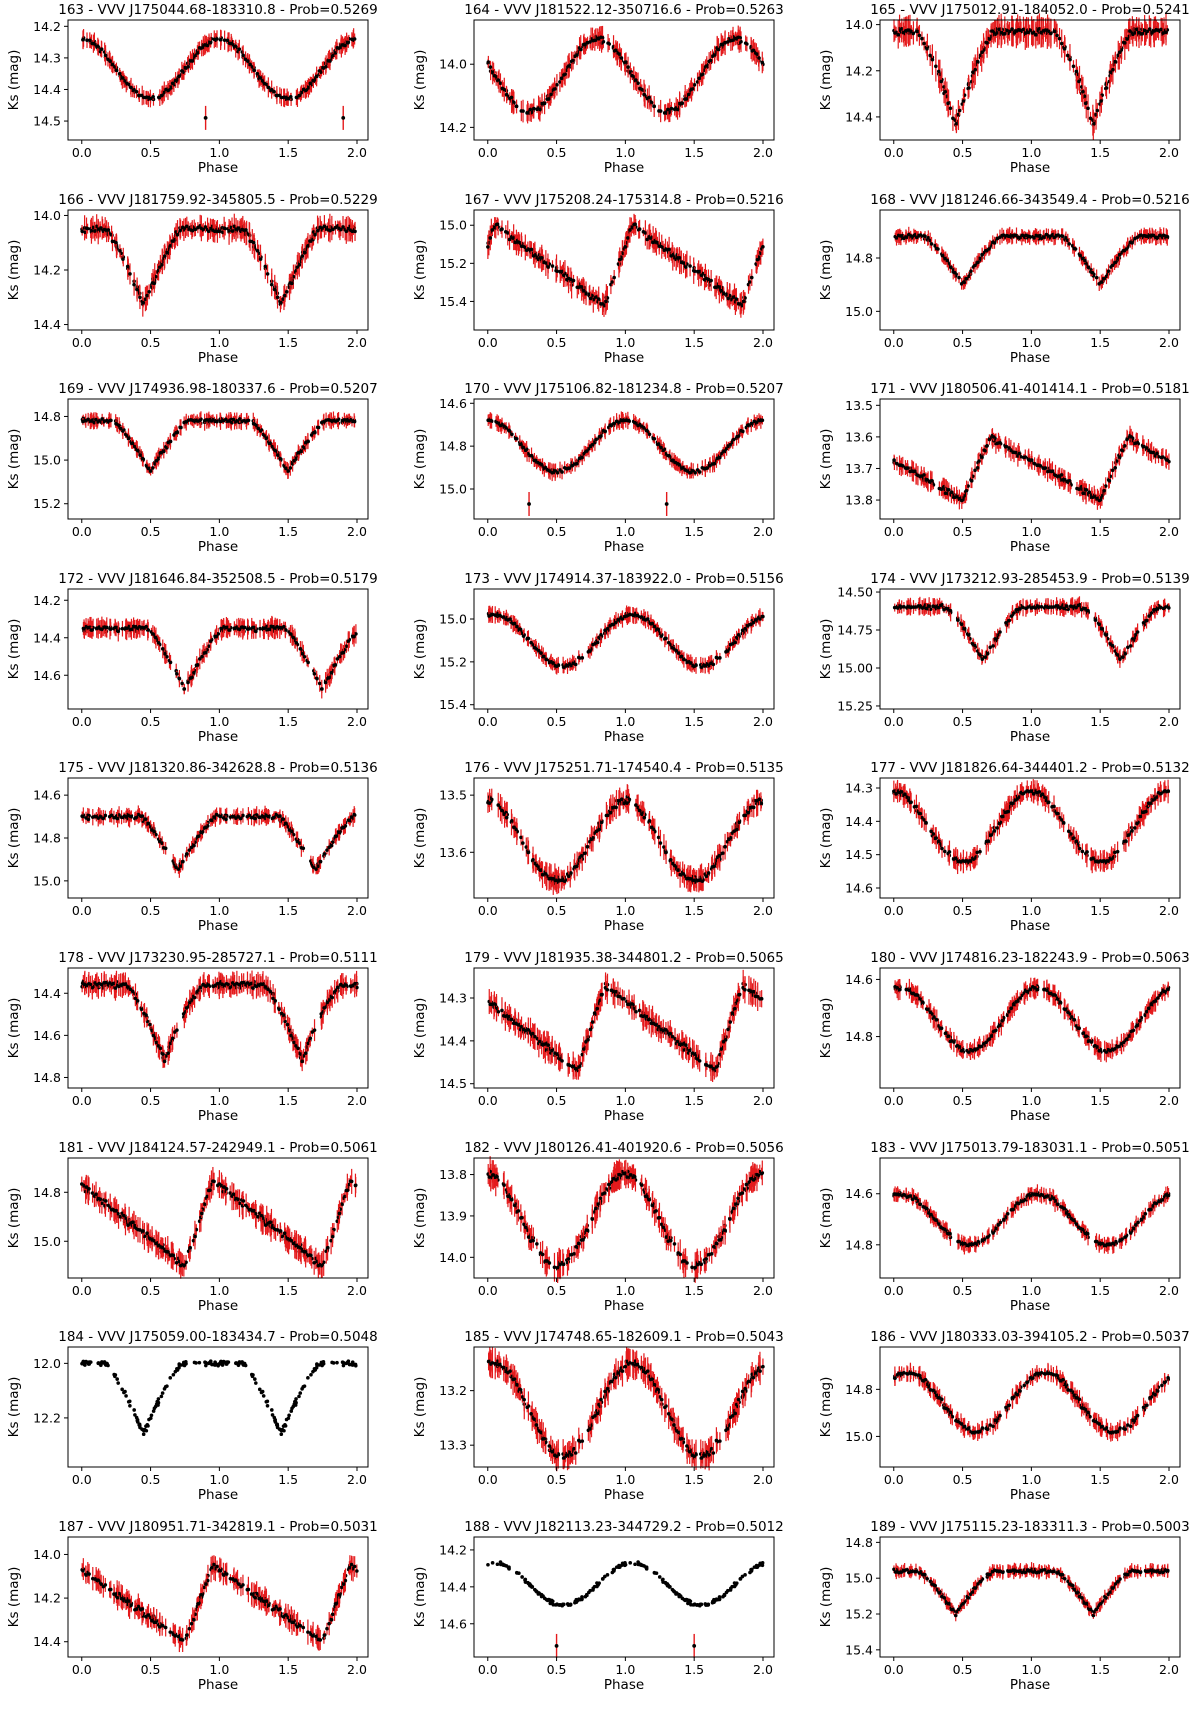 This screenshot has width=1200, height=1712. Describe the element at coordinates (47, 503) in the screenshot. I see `y-tick-label: 15.2` at that location.